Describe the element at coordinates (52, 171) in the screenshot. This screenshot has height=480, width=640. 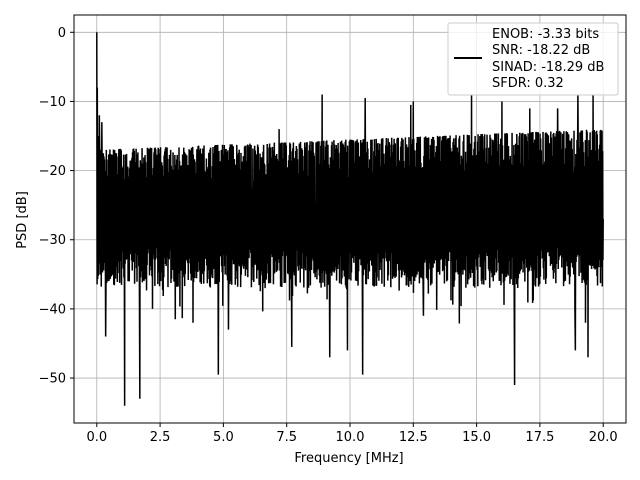
I see `y-tick-label: −20` at that location.